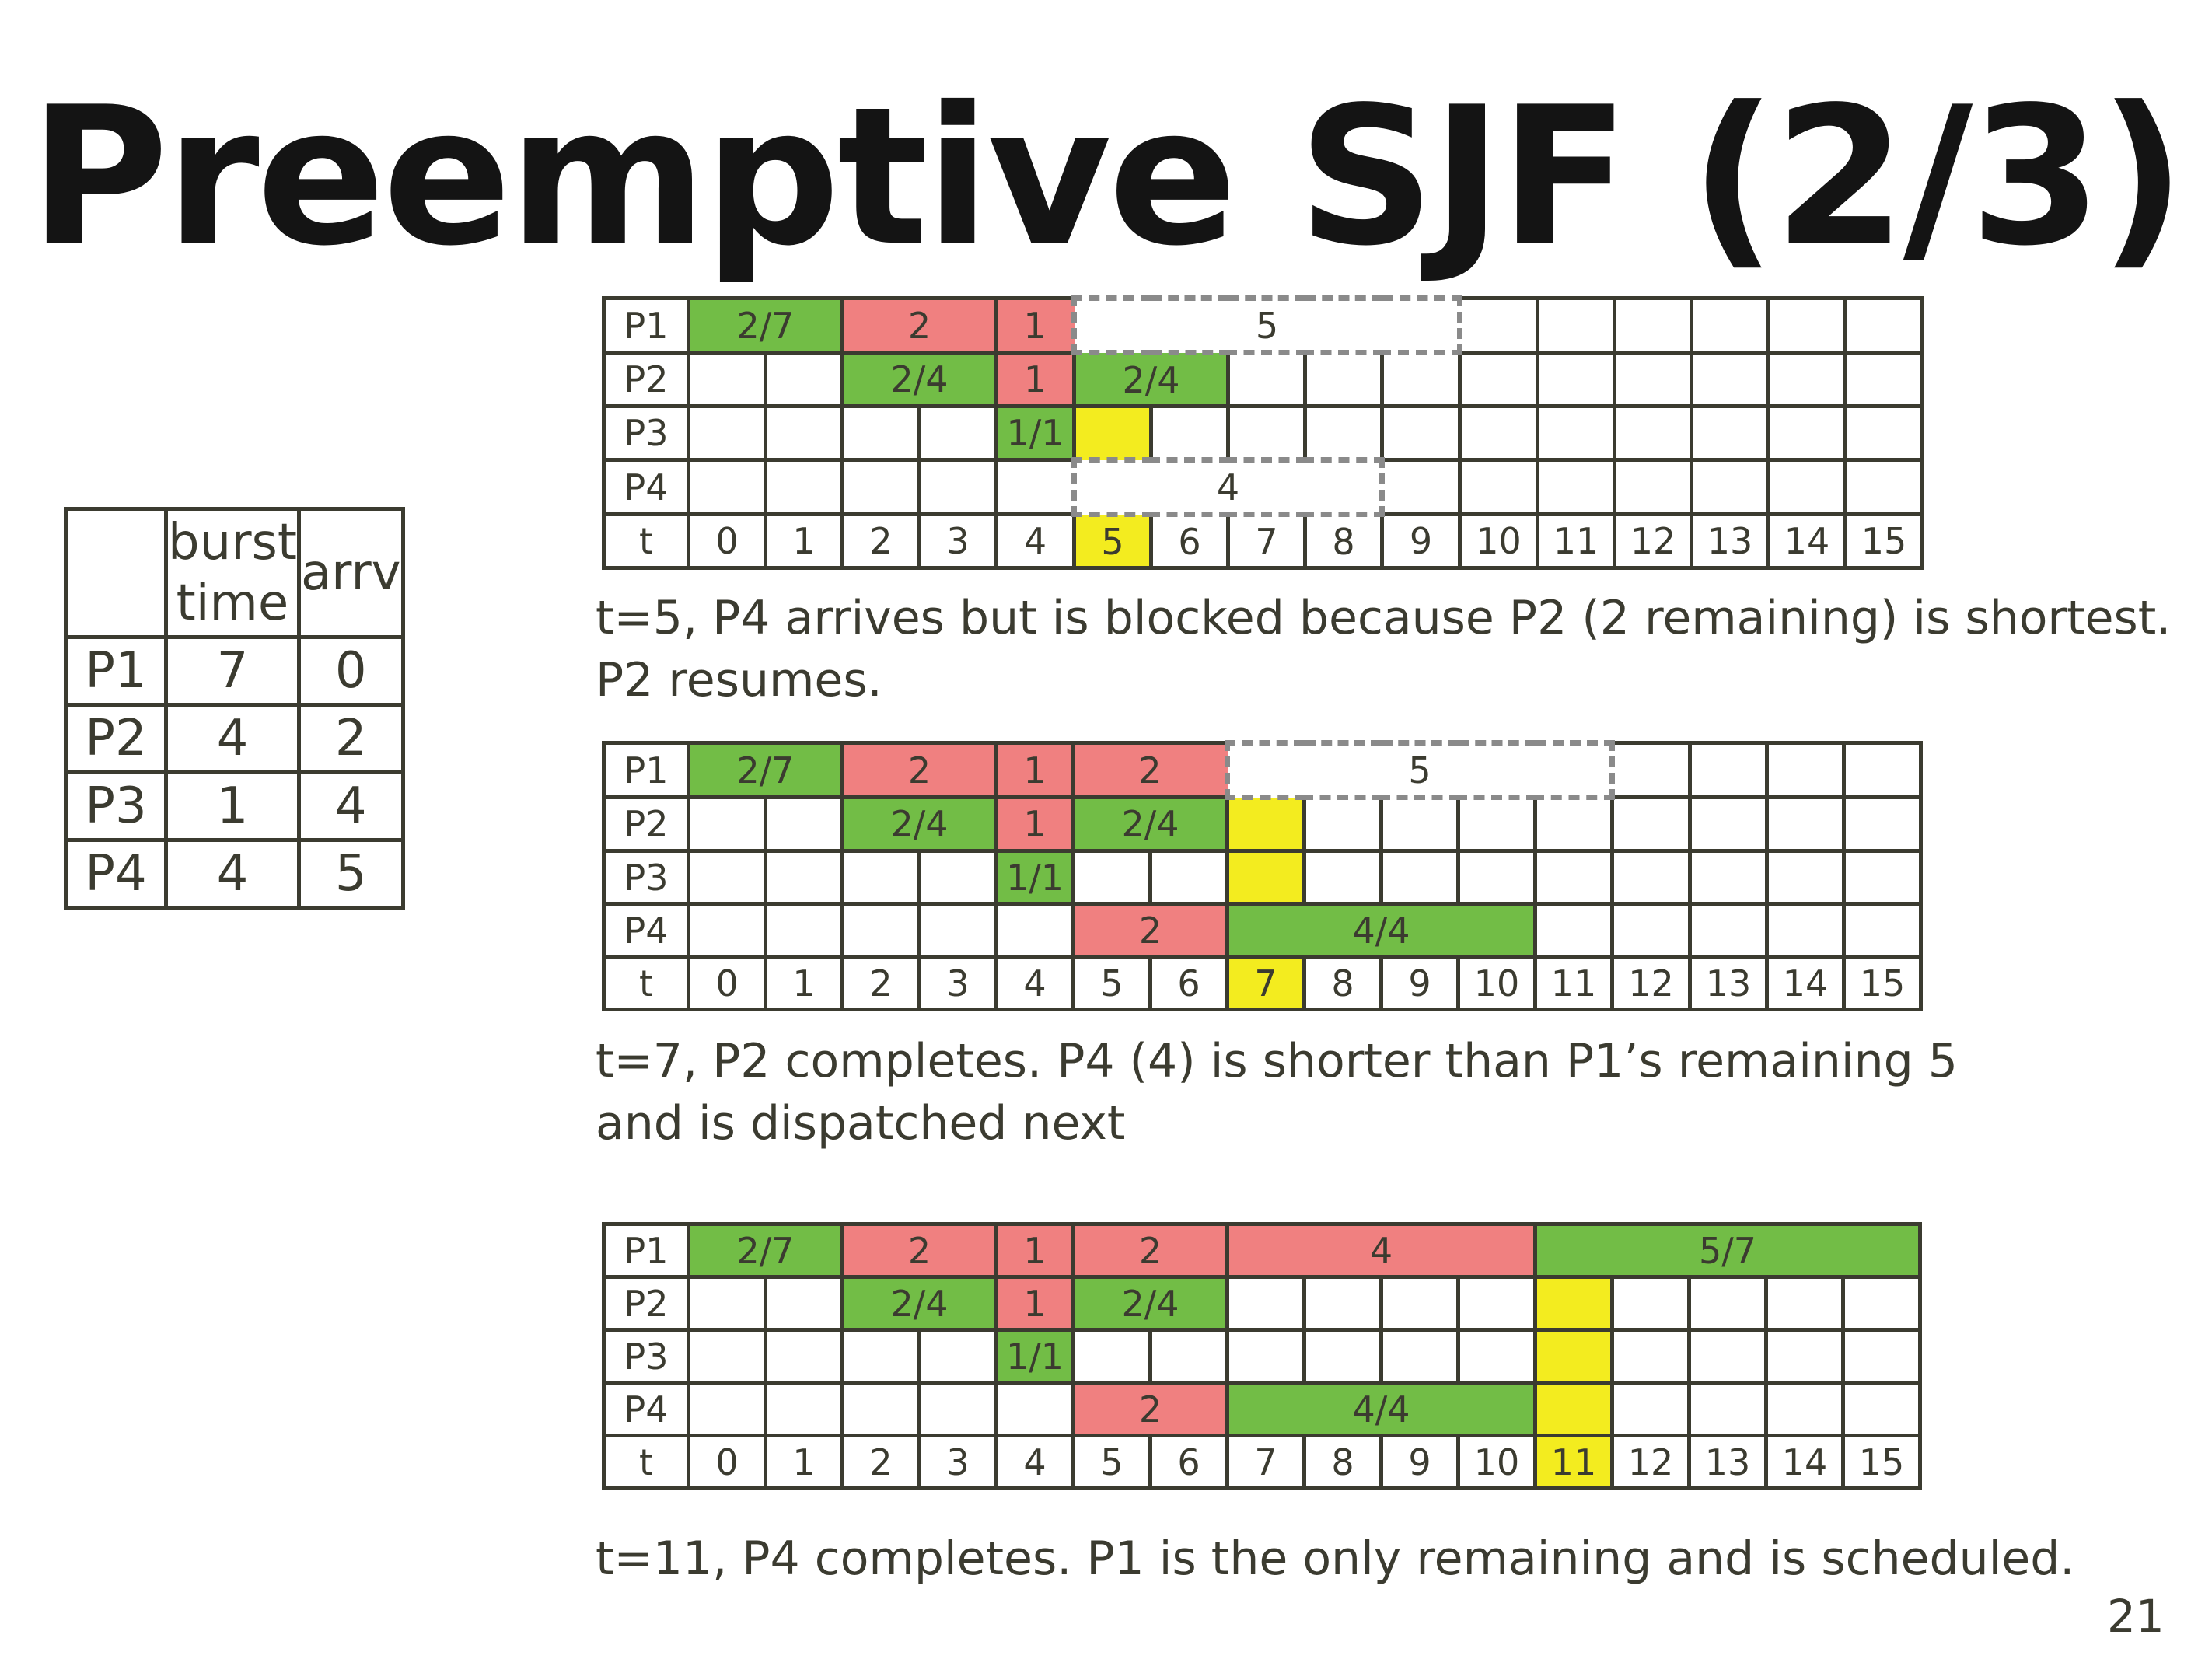 Image resolution: width=2212 pixels, height=1659 pixels. Describe the element at coordinates (1381, 1250) in the screenshot. I see `segment-preempted: 4` at that location.